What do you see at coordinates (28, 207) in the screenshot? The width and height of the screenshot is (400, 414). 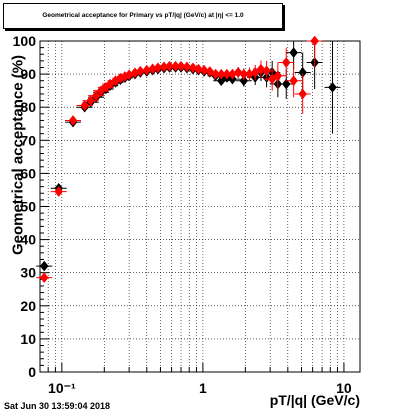 I see `y-tick-label: 50` at bounding box center [28, 207].